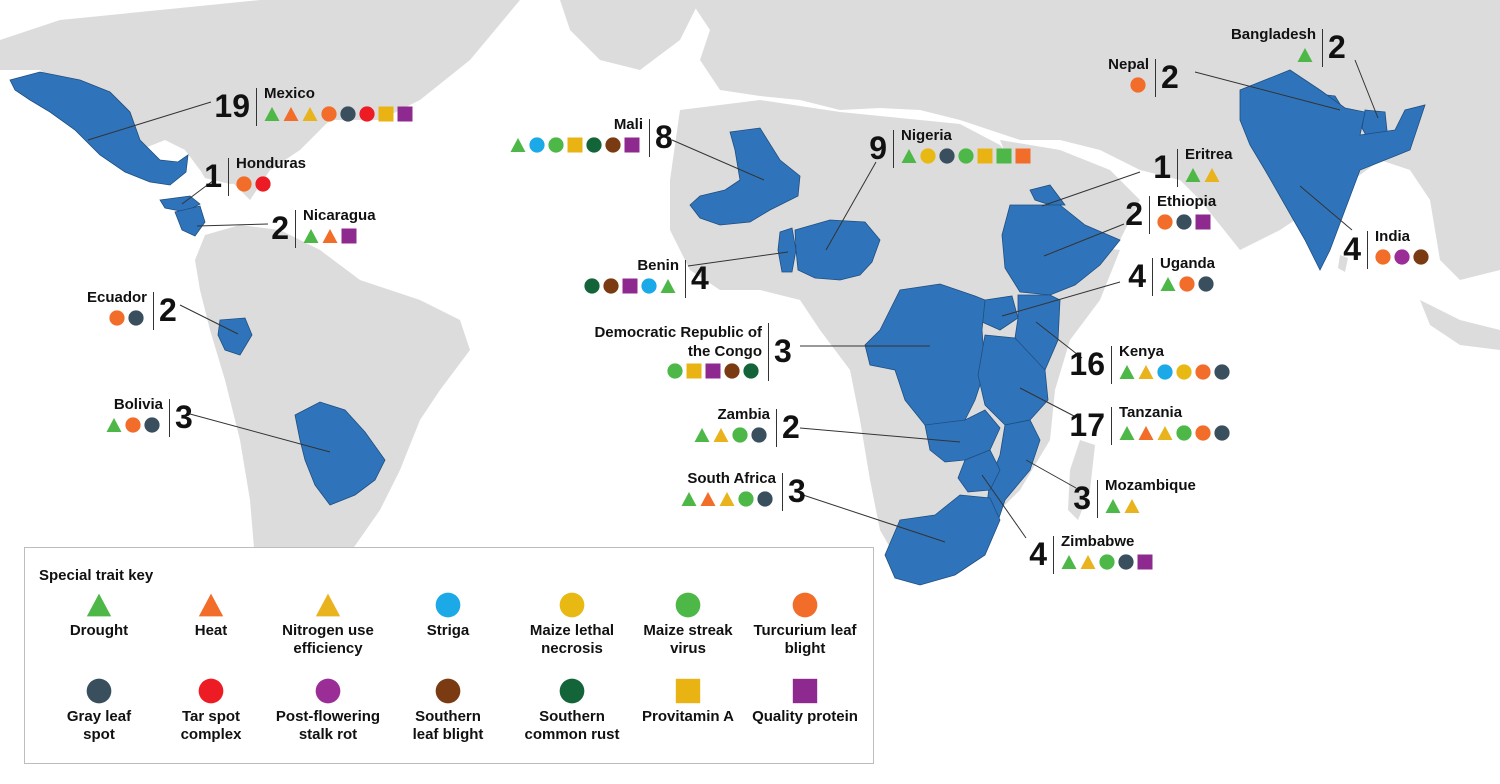 The image size is (1500, 784). What do you see at coordinates (1098, 541) in the screenshot?
I see `country-name: Zimbabwe` at bounding box center [1098, 541].